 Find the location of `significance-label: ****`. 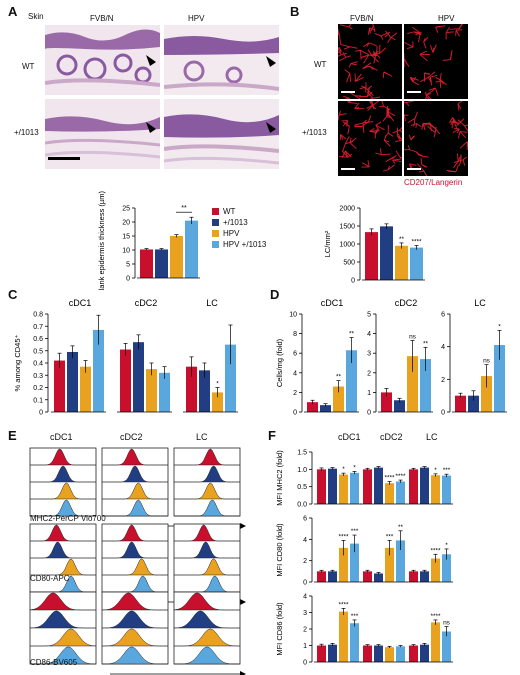

significance-label: **** is located at coordinates (435, 616).